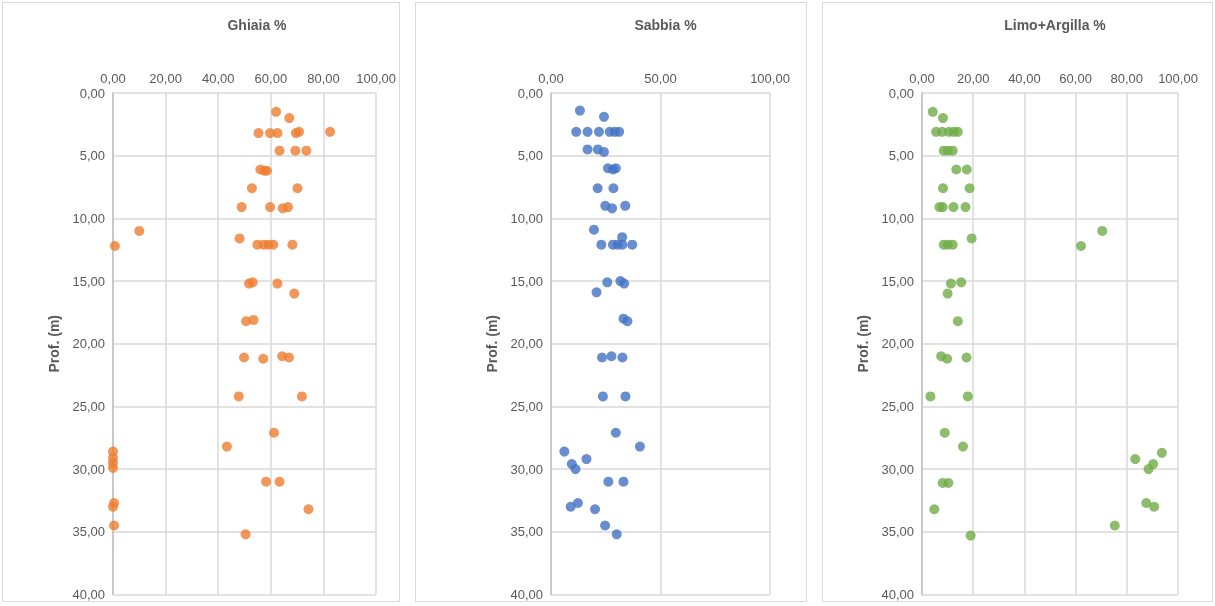 The width and height of the screenshot is (1215, 606). Describe the element at coordinates (666, 25) in the screenshot. I see `chart-title: Sabbia %` at that location.